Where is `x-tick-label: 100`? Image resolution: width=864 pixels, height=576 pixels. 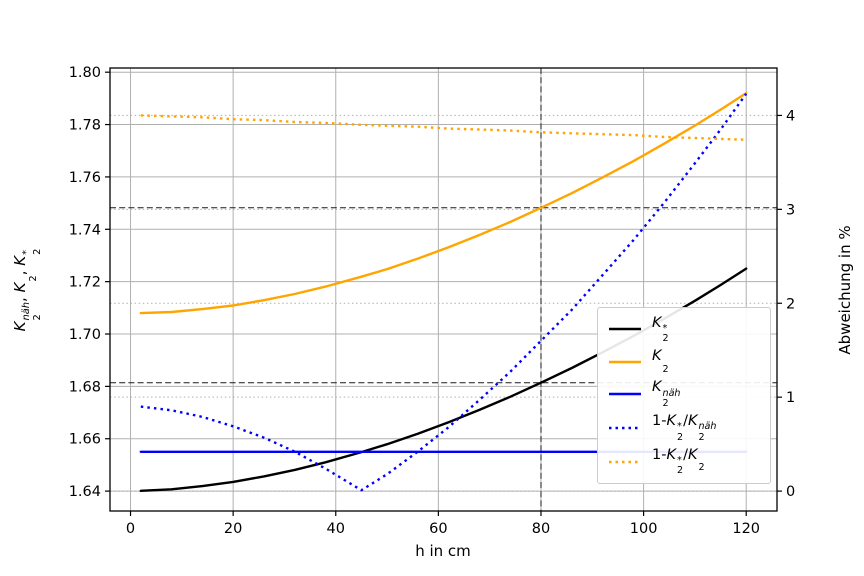 x-tick-label: 100 is located at coordinates (644, 529).